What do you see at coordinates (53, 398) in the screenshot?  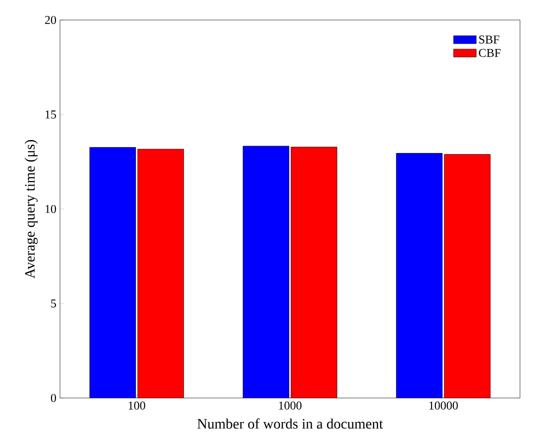 I see `y-tick-label: 0` at bounding box center [53, 398].